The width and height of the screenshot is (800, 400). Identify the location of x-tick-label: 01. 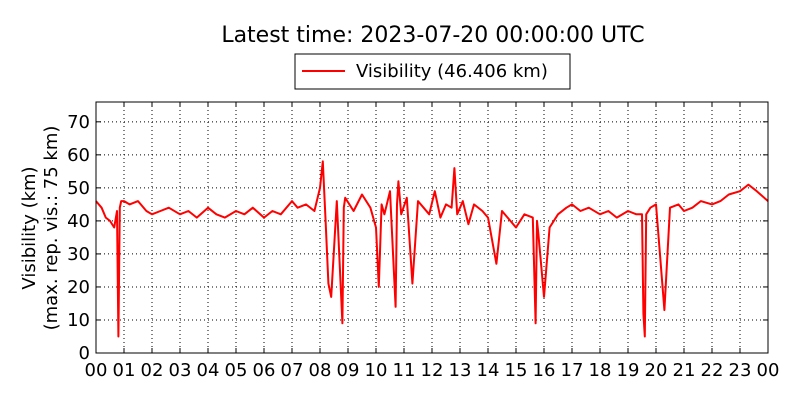
(124, 370).